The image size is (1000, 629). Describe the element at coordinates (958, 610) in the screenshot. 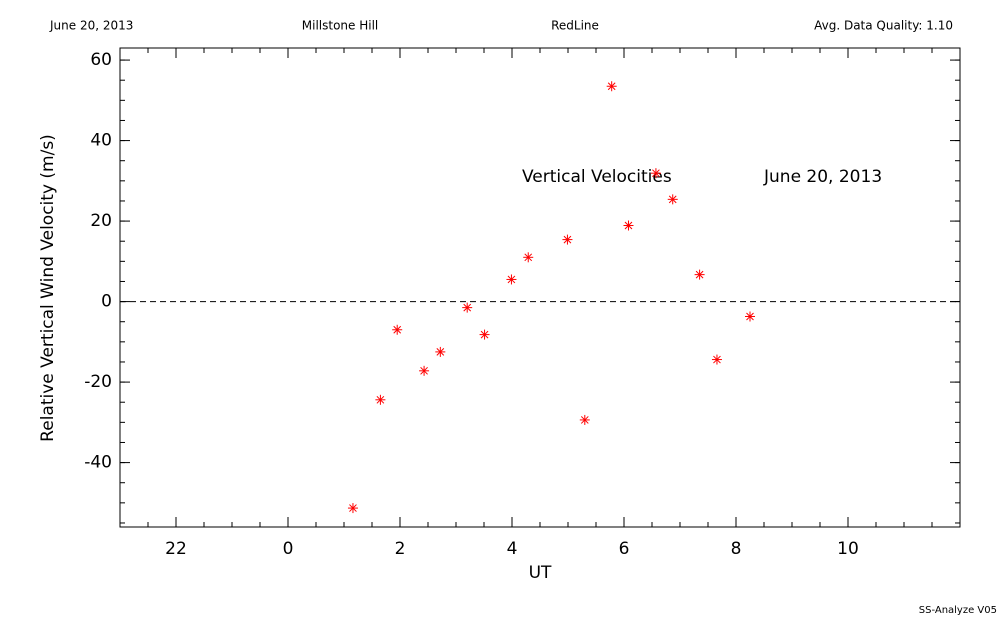

I see `footer: SS-Analyze V05` at that location.